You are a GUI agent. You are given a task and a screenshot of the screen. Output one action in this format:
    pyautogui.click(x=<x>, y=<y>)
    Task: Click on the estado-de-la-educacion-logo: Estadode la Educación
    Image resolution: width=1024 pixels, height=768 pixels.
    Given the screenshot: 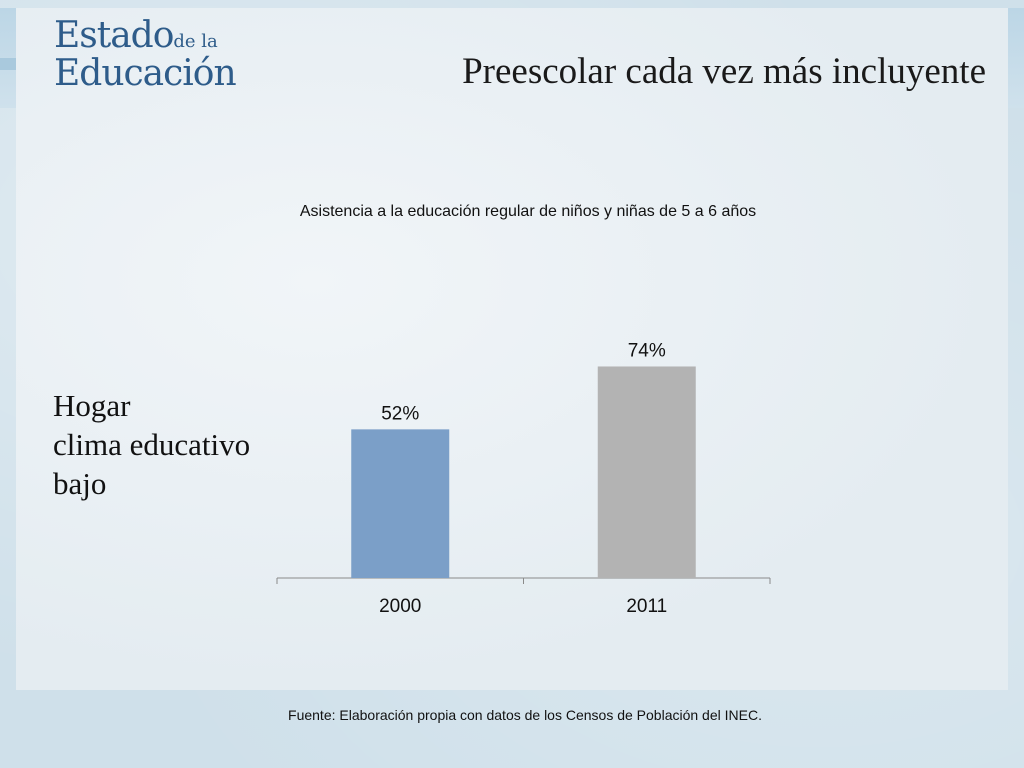 What is the action you would take?
    pyautogui.click(x=164, y=54)
    